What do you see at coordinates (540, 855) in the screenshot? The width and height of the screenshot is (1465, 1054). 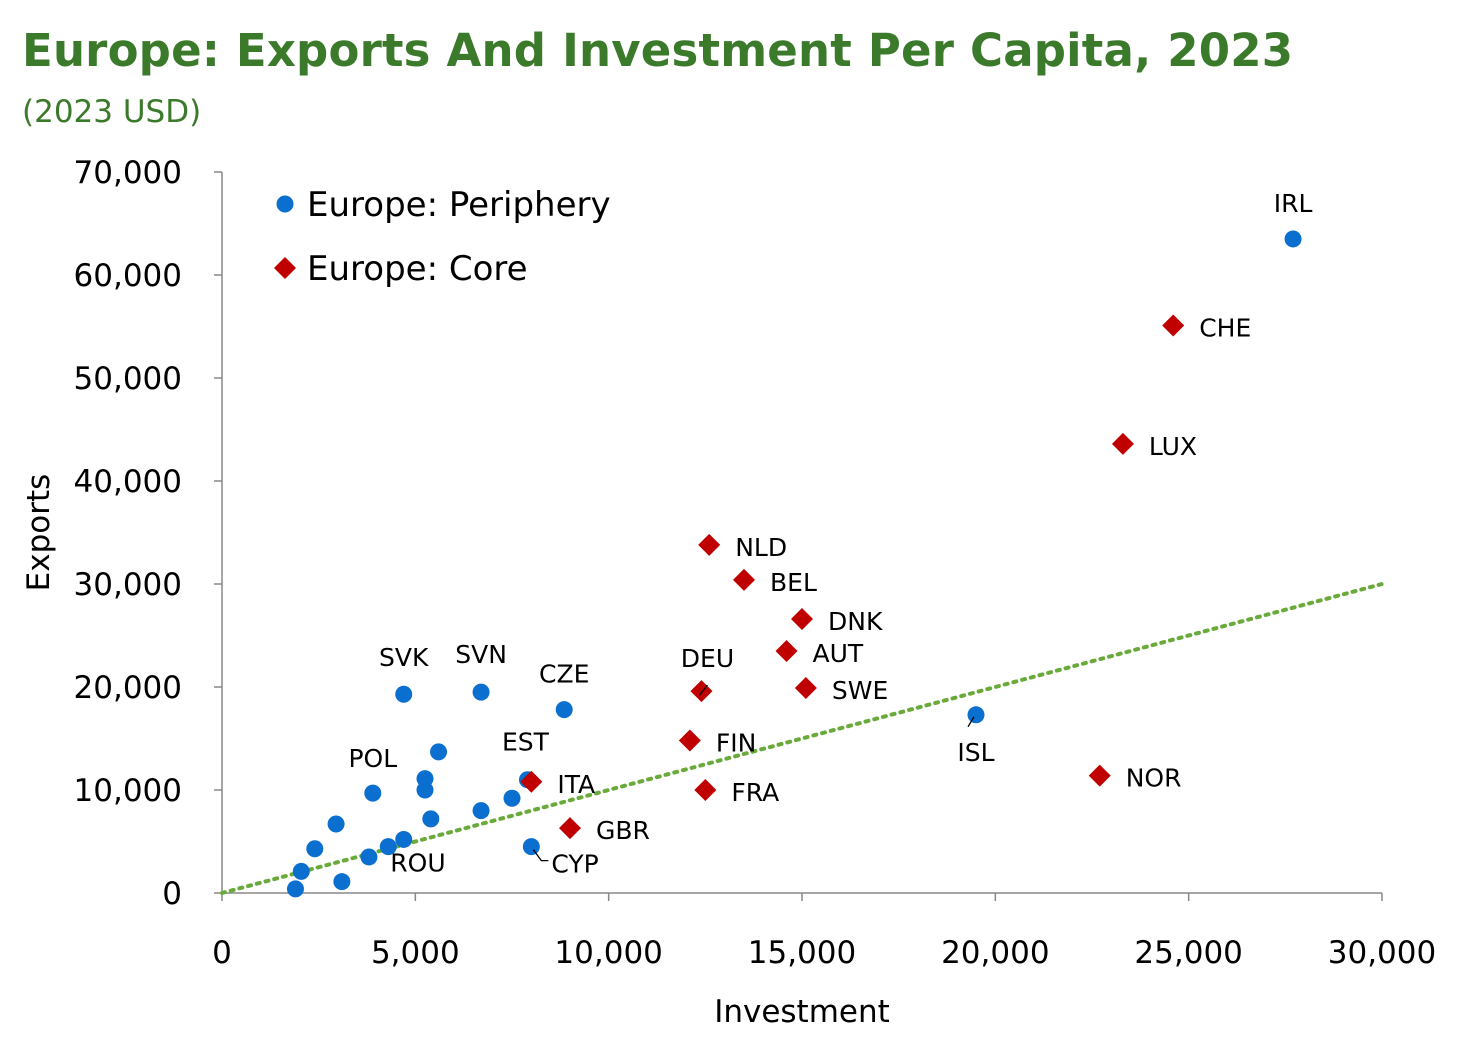 I see `leader-line-cyp` at bounding box center [540, 855].